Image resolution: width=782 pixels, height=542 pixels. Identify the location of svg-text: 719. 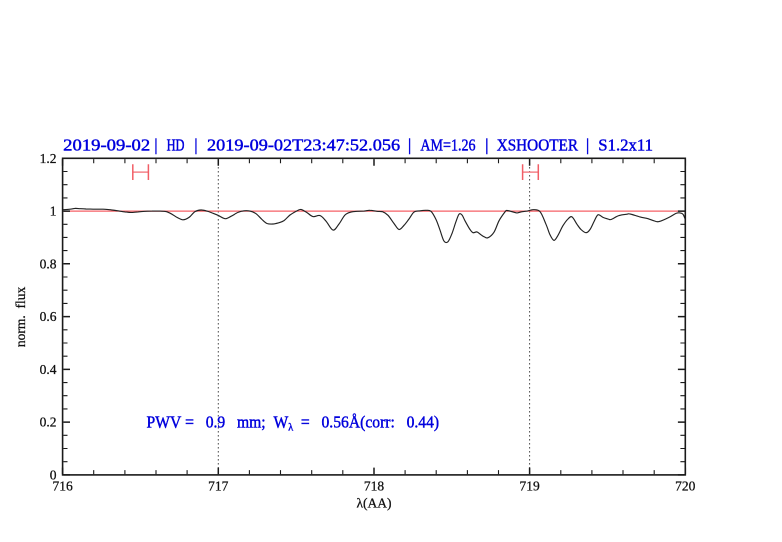
(529, 486).